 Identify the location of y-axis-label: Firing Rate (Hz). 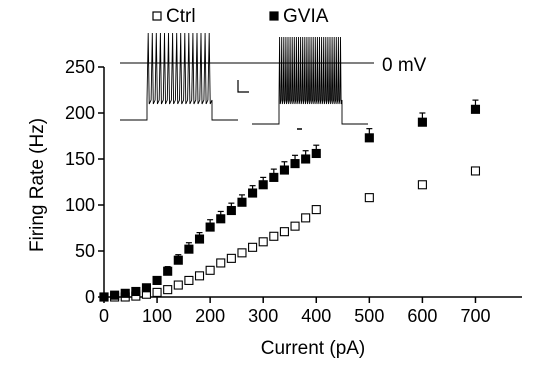
(37, 185).